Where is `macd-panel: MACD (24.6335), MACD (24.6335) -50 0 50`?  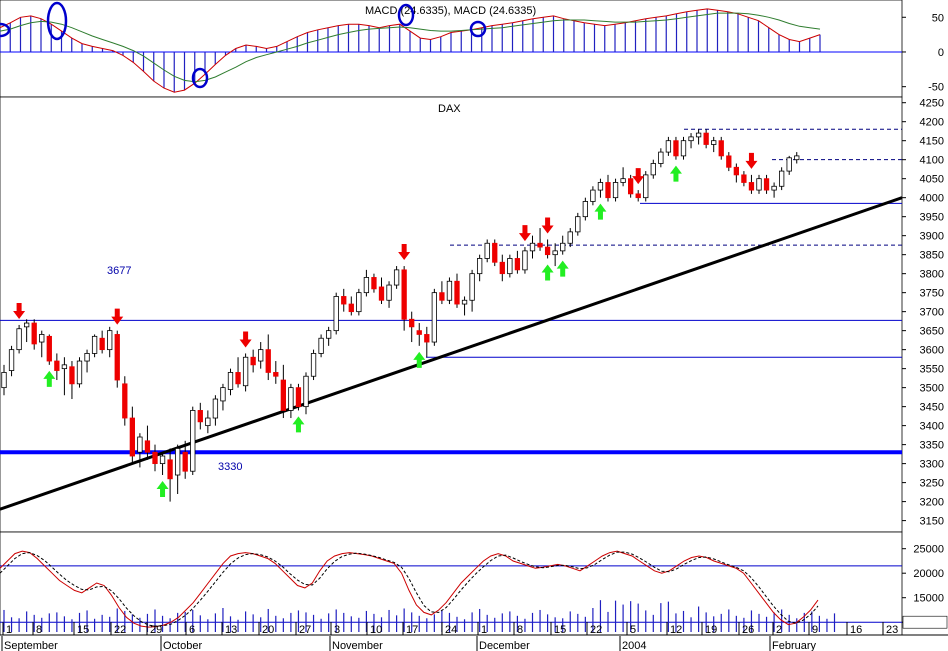 macd-panel: MACD (24.6335), MACD (24.6335) -50 0 50 is located at coordinates (472, 49).